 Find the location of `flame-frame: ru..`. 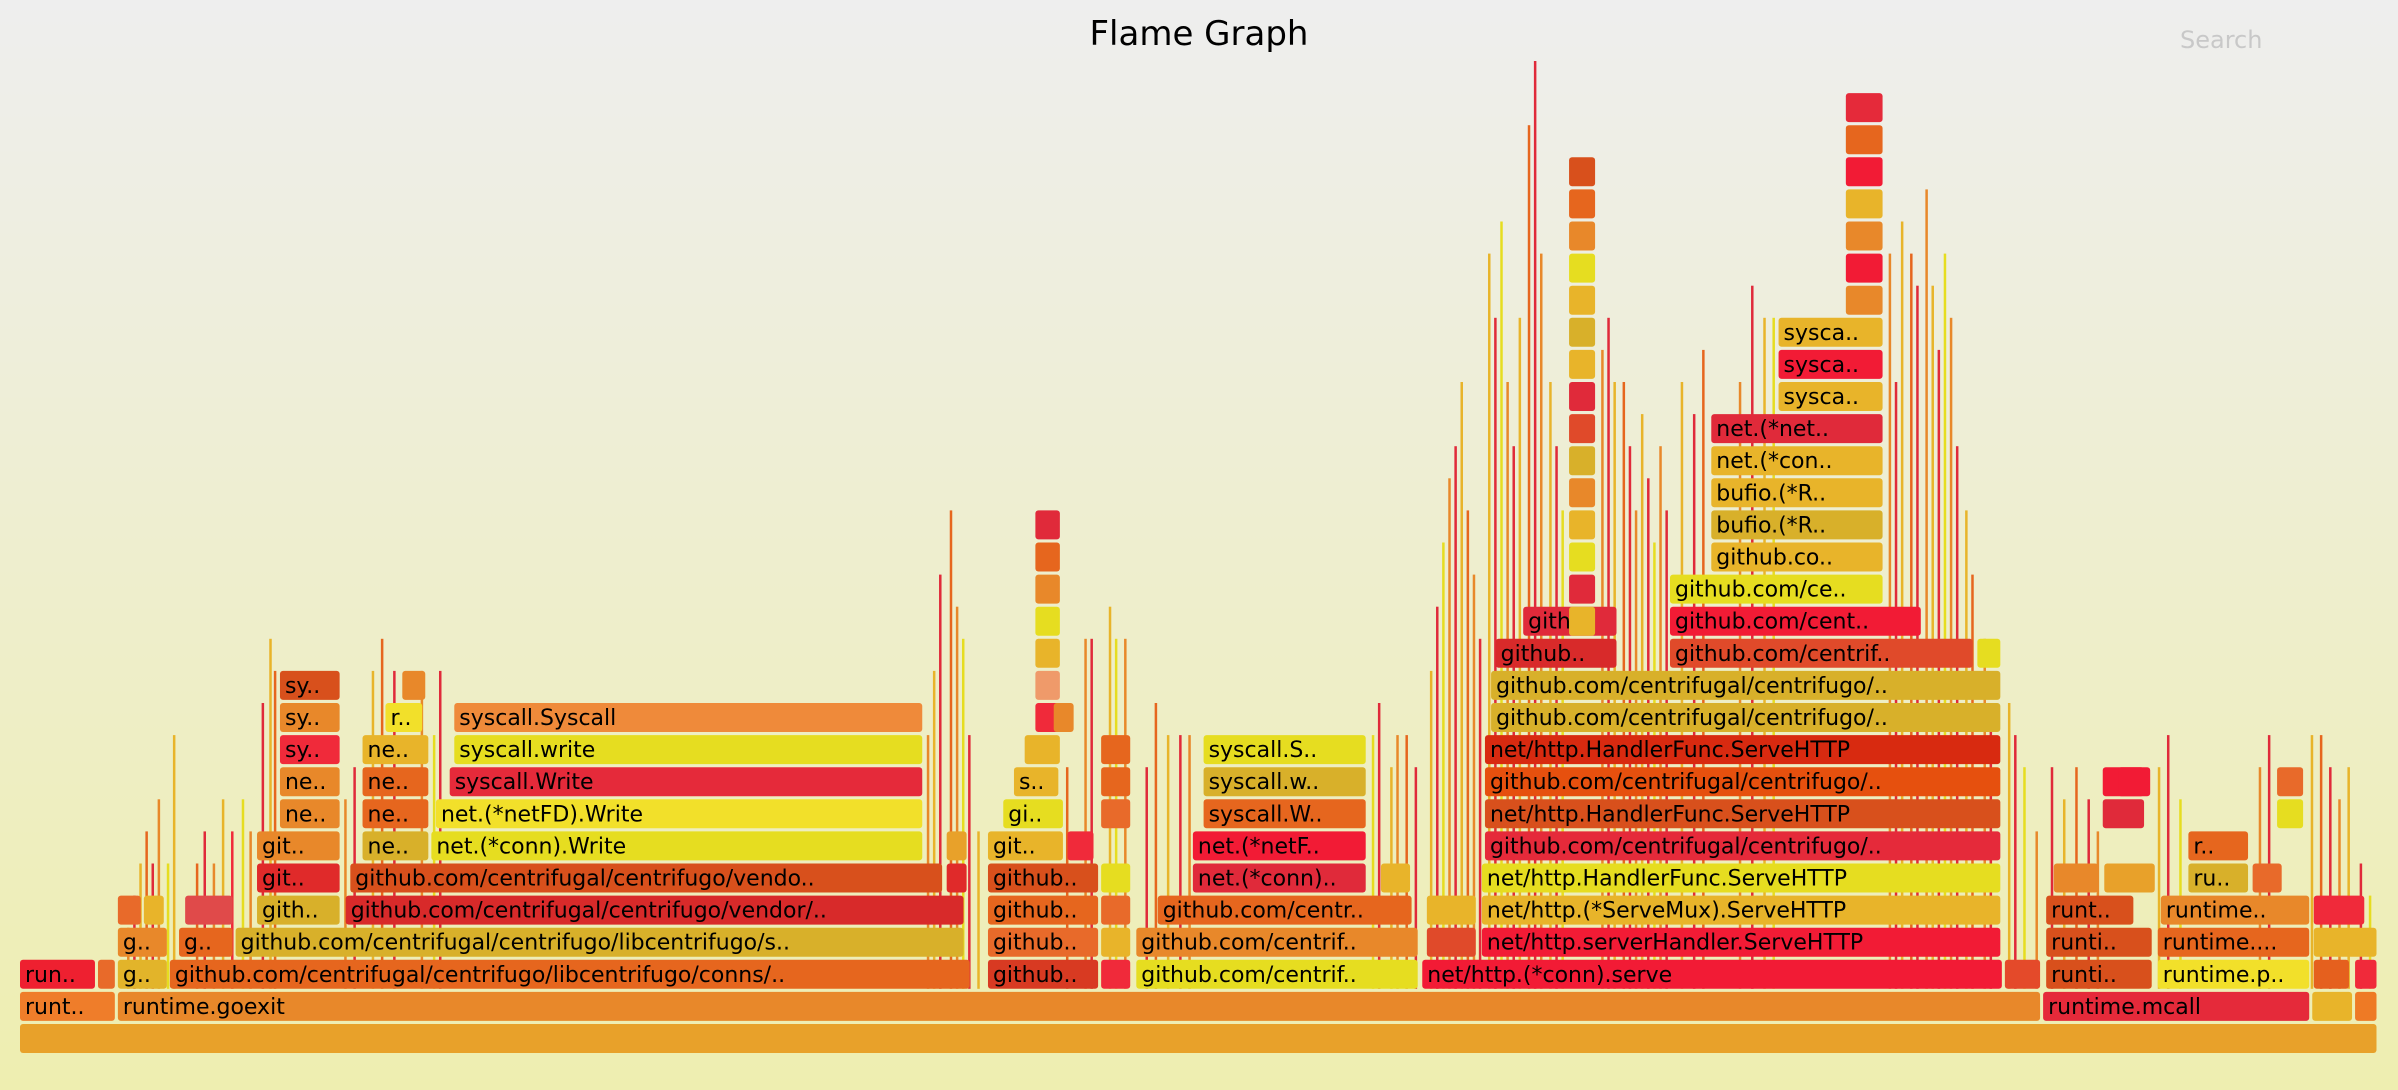

flame-frame: ru.. is located at coordinates (2218, 878).